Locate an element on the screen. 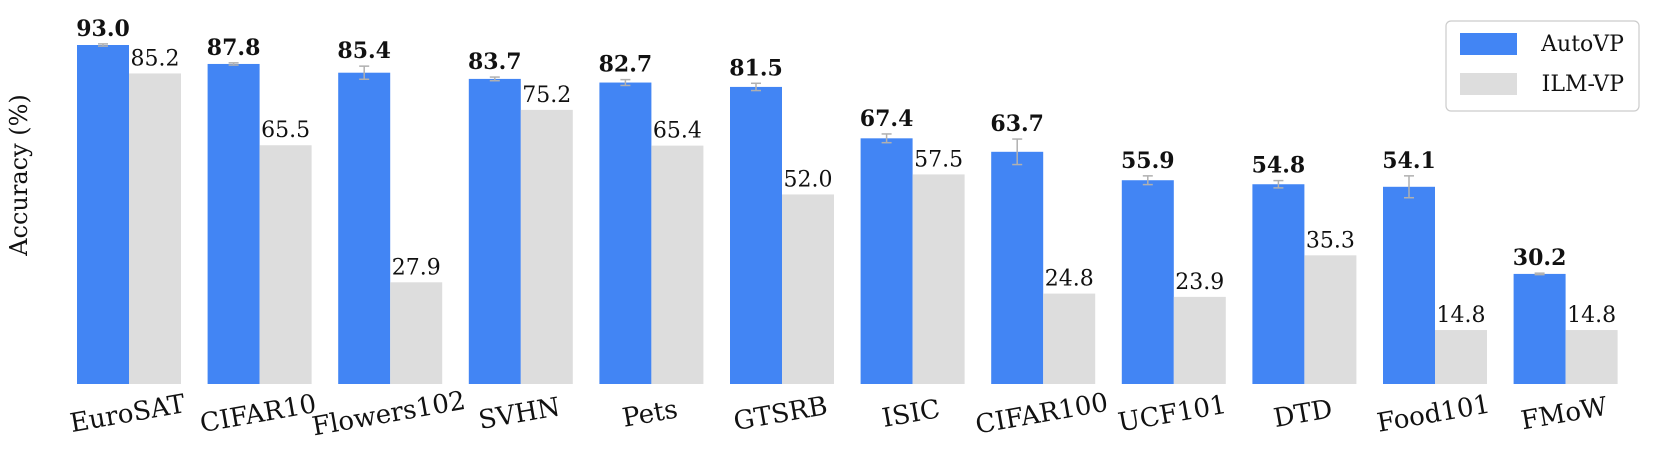  x-tick-label-eurosat: EuroSAT is located at coordinates (128, 414).